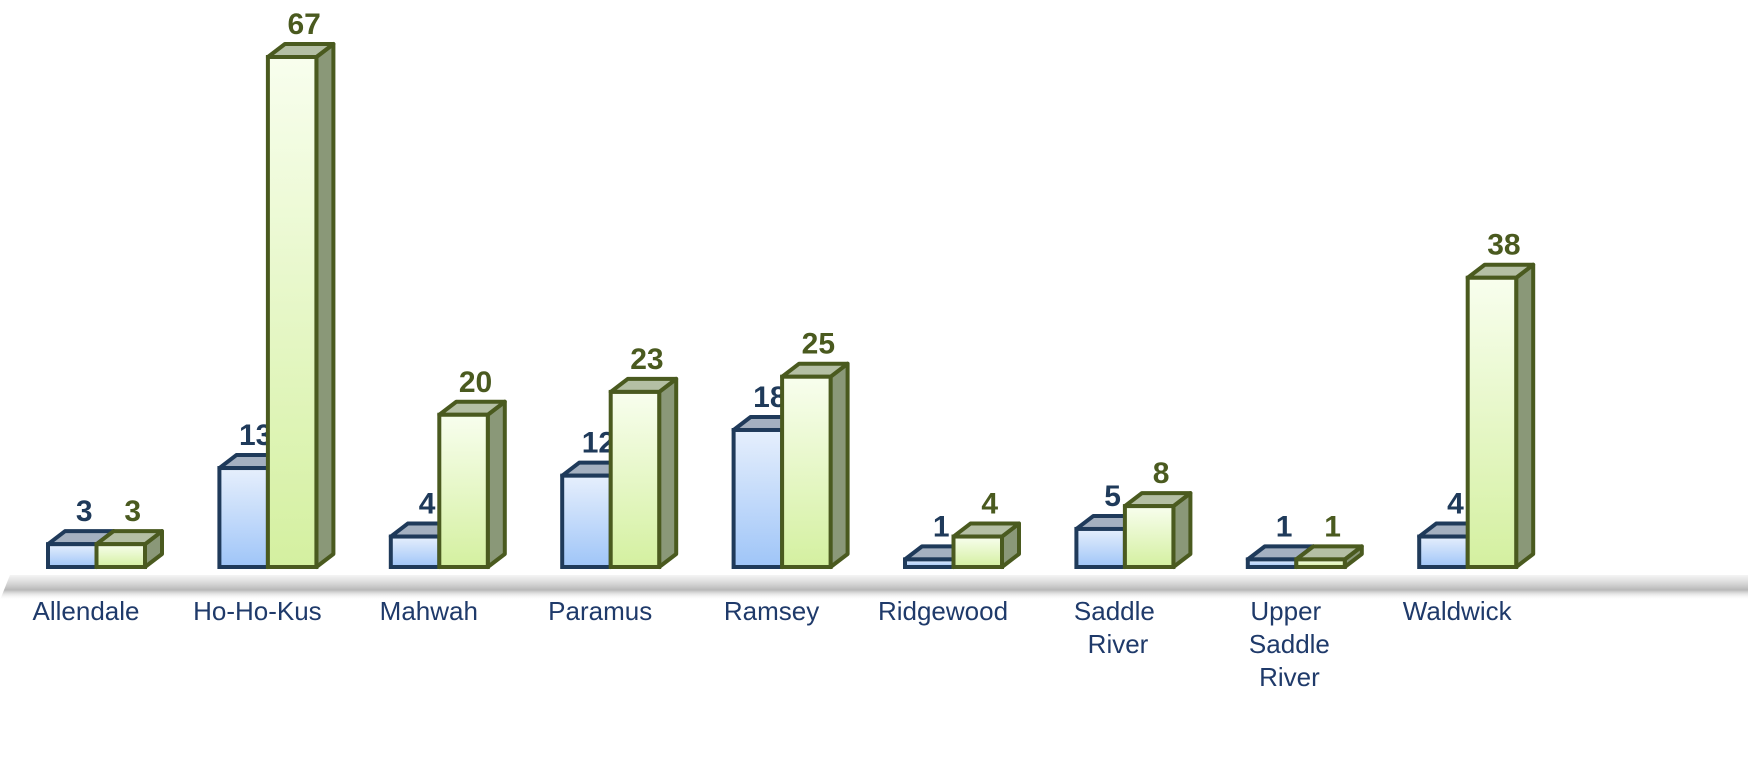 This screenshot has height=769, width=1748. What do you see at coordinates (475, 382) in the screenshot?
I see `value-label: 20` at bounding box center [475, 382].